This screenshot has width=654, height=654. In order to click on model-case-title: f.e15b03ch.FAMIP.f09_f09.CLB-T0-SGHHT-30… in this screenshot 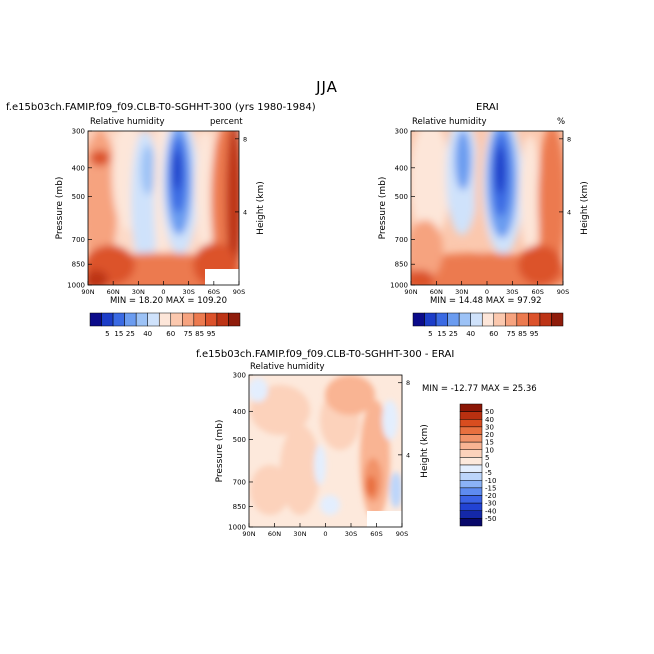, I will do `click(161, 107)`.